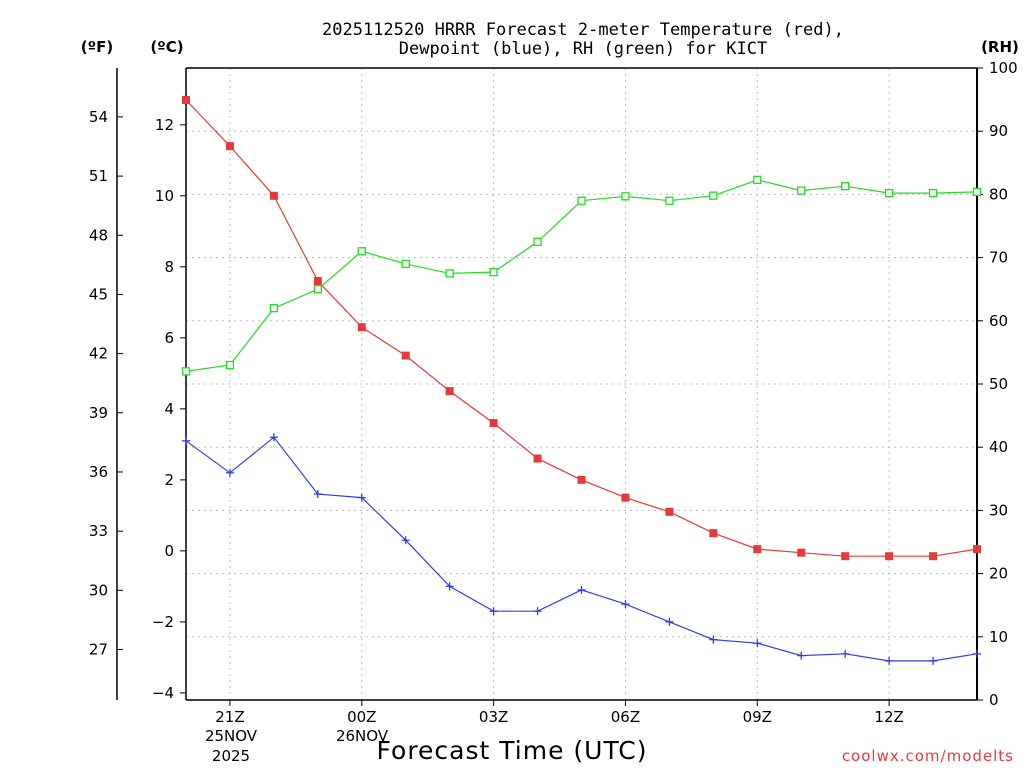 The width and height of the screenshot is (1024, 768). Describe the element at coordinates (166, 47) in the screenshot. I see `celsius-unit-label: (ºC)` at that location.